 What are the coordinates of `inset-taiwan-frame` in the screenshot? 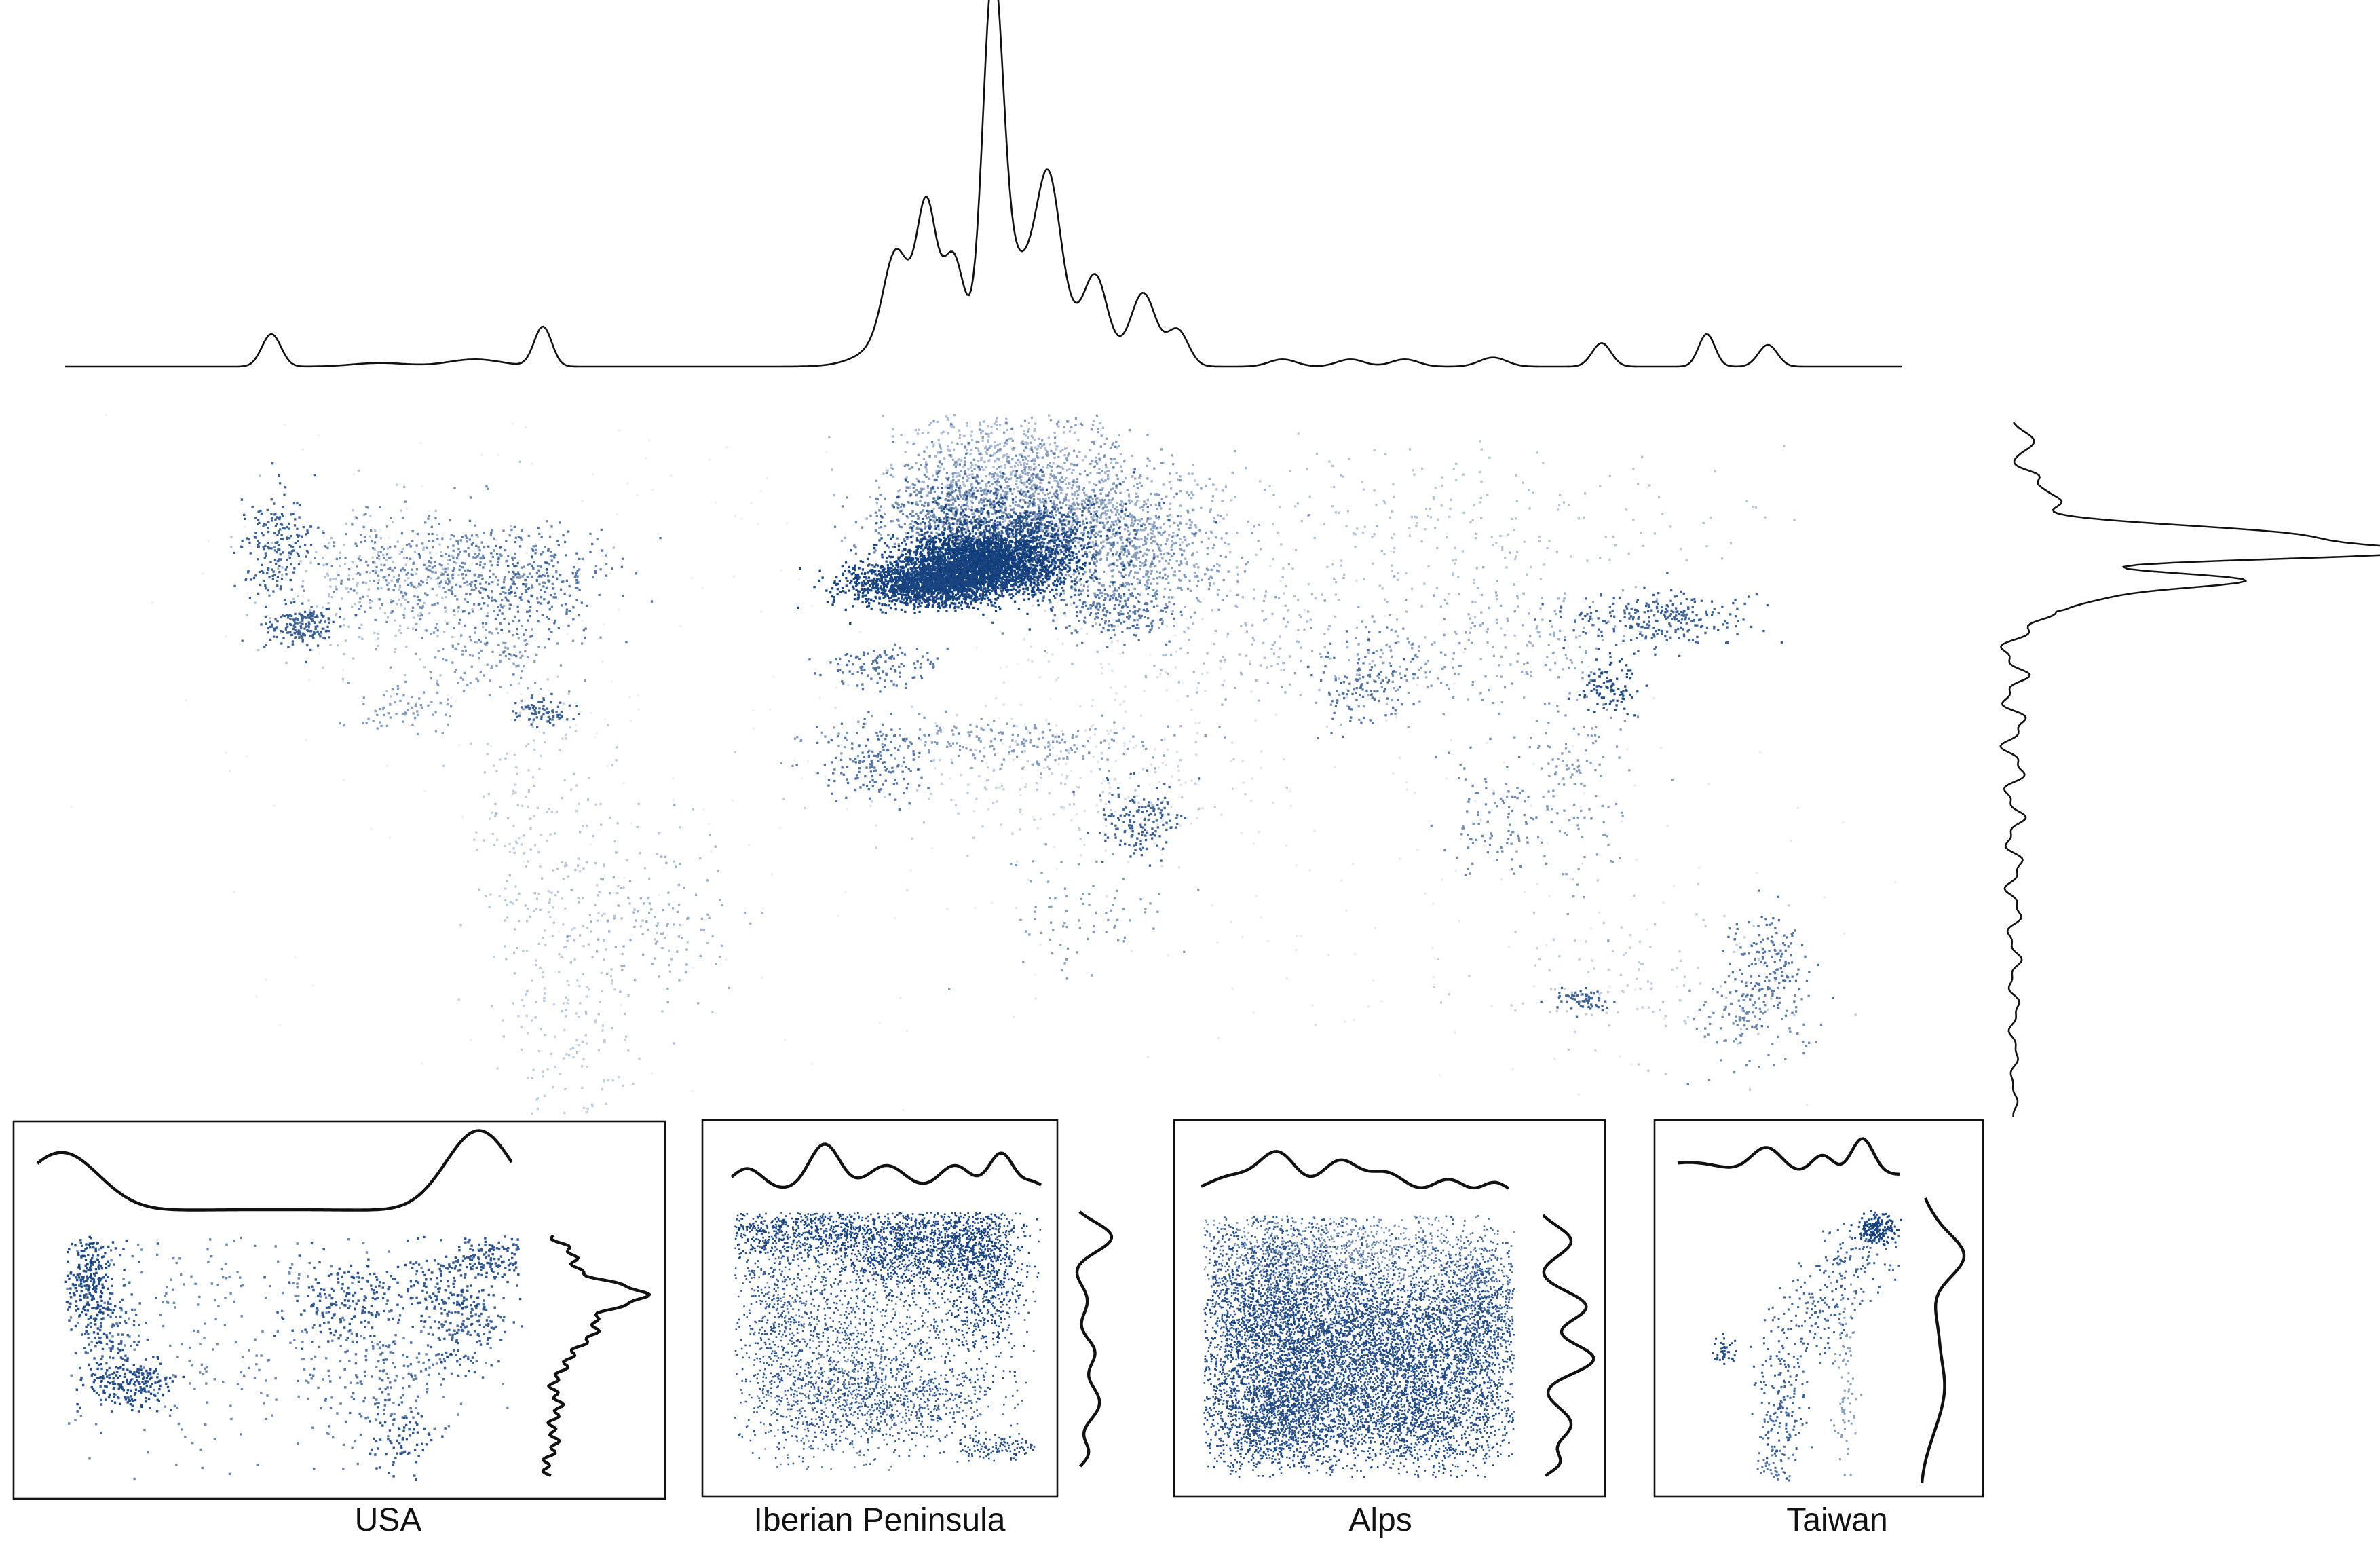 It's located at (1818, 1308).